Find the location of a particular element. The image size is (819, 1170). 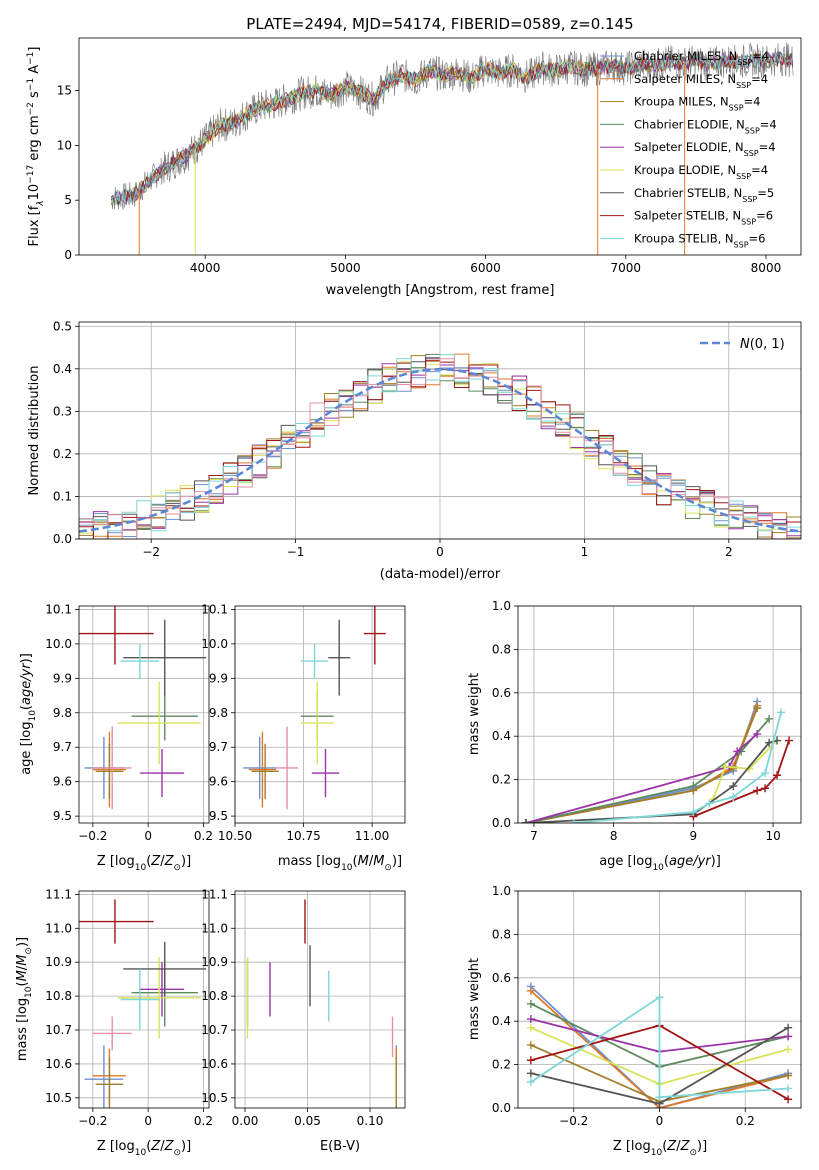

y-tick-label: 9.8 is located at coordinates (218, 713).